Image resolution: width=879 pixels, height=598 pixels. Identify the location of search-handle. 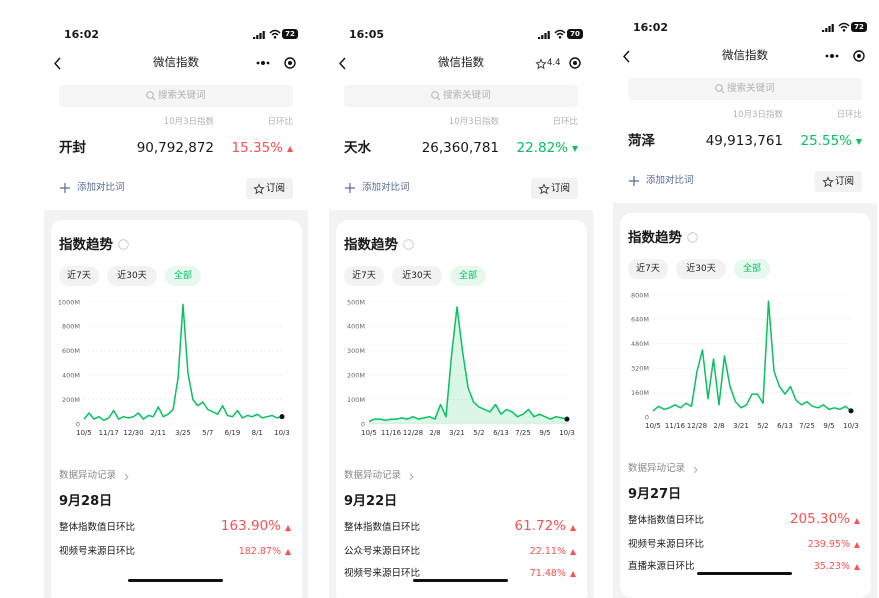
(439, 99).